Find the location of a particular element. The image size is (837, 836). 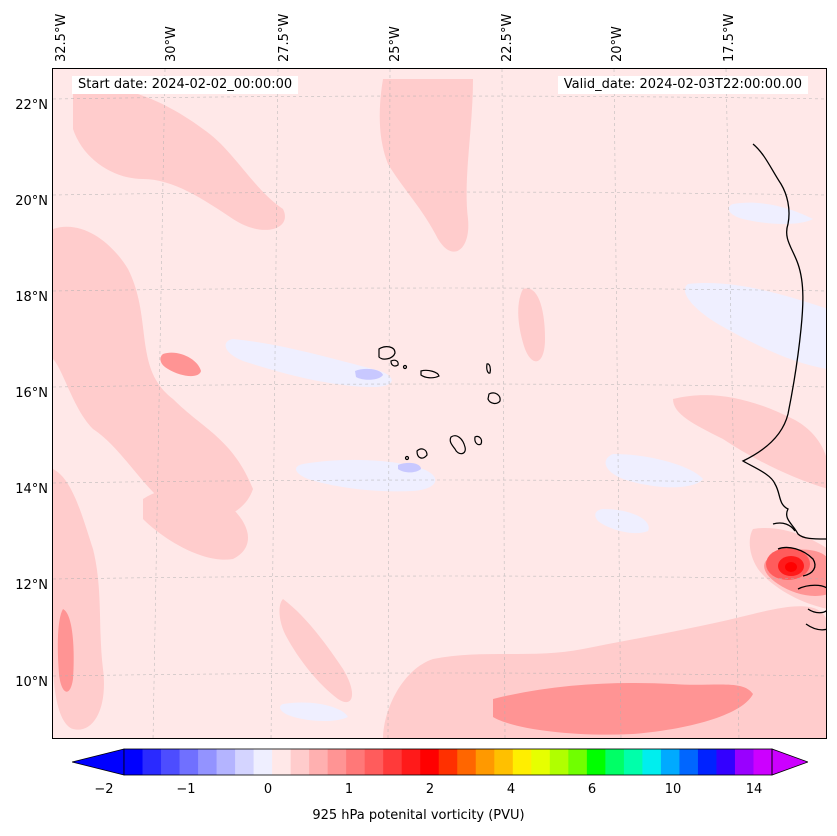

colorbar-tick-10: 10 is located at coordinates (673, 789).